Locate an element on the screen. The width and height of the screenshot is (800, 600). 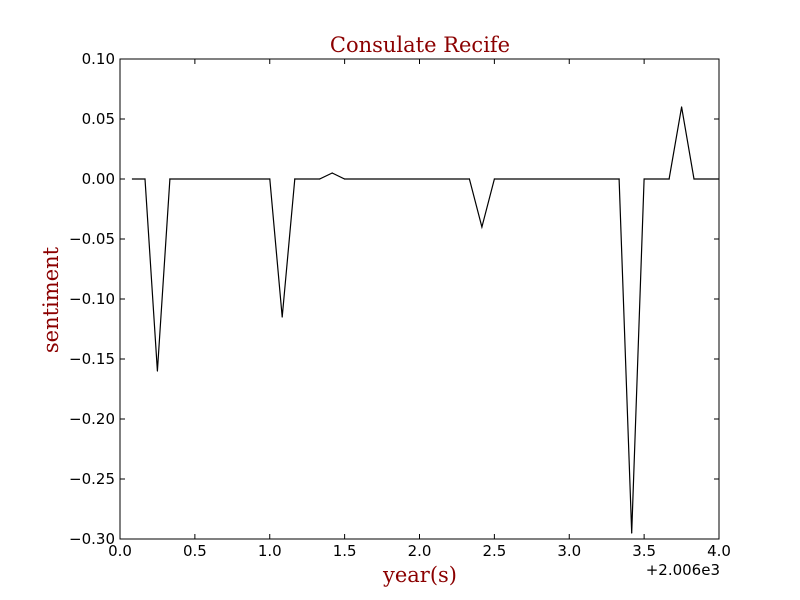
x-axis-label: year(s) is located at coordinates (419, 575).